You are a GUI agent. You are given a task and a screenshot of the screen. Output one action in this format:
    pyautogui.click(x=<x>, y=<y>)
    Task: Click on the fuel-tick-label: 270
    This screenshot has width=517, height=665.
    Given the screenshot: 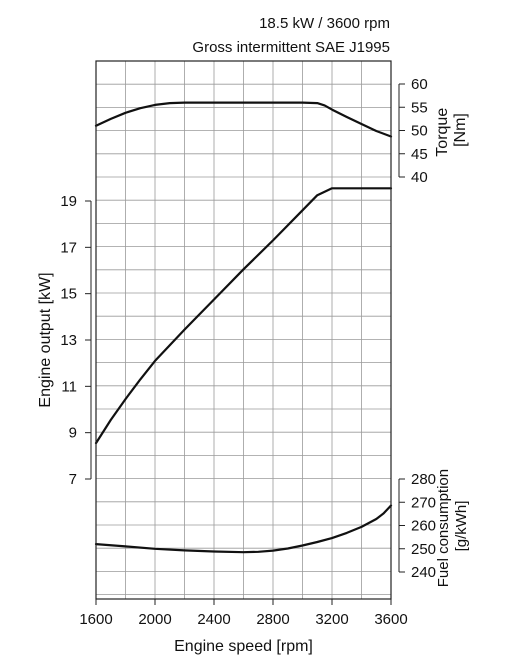 What is the action you would take?
    pyautogui.click(x=423, y=502)
    